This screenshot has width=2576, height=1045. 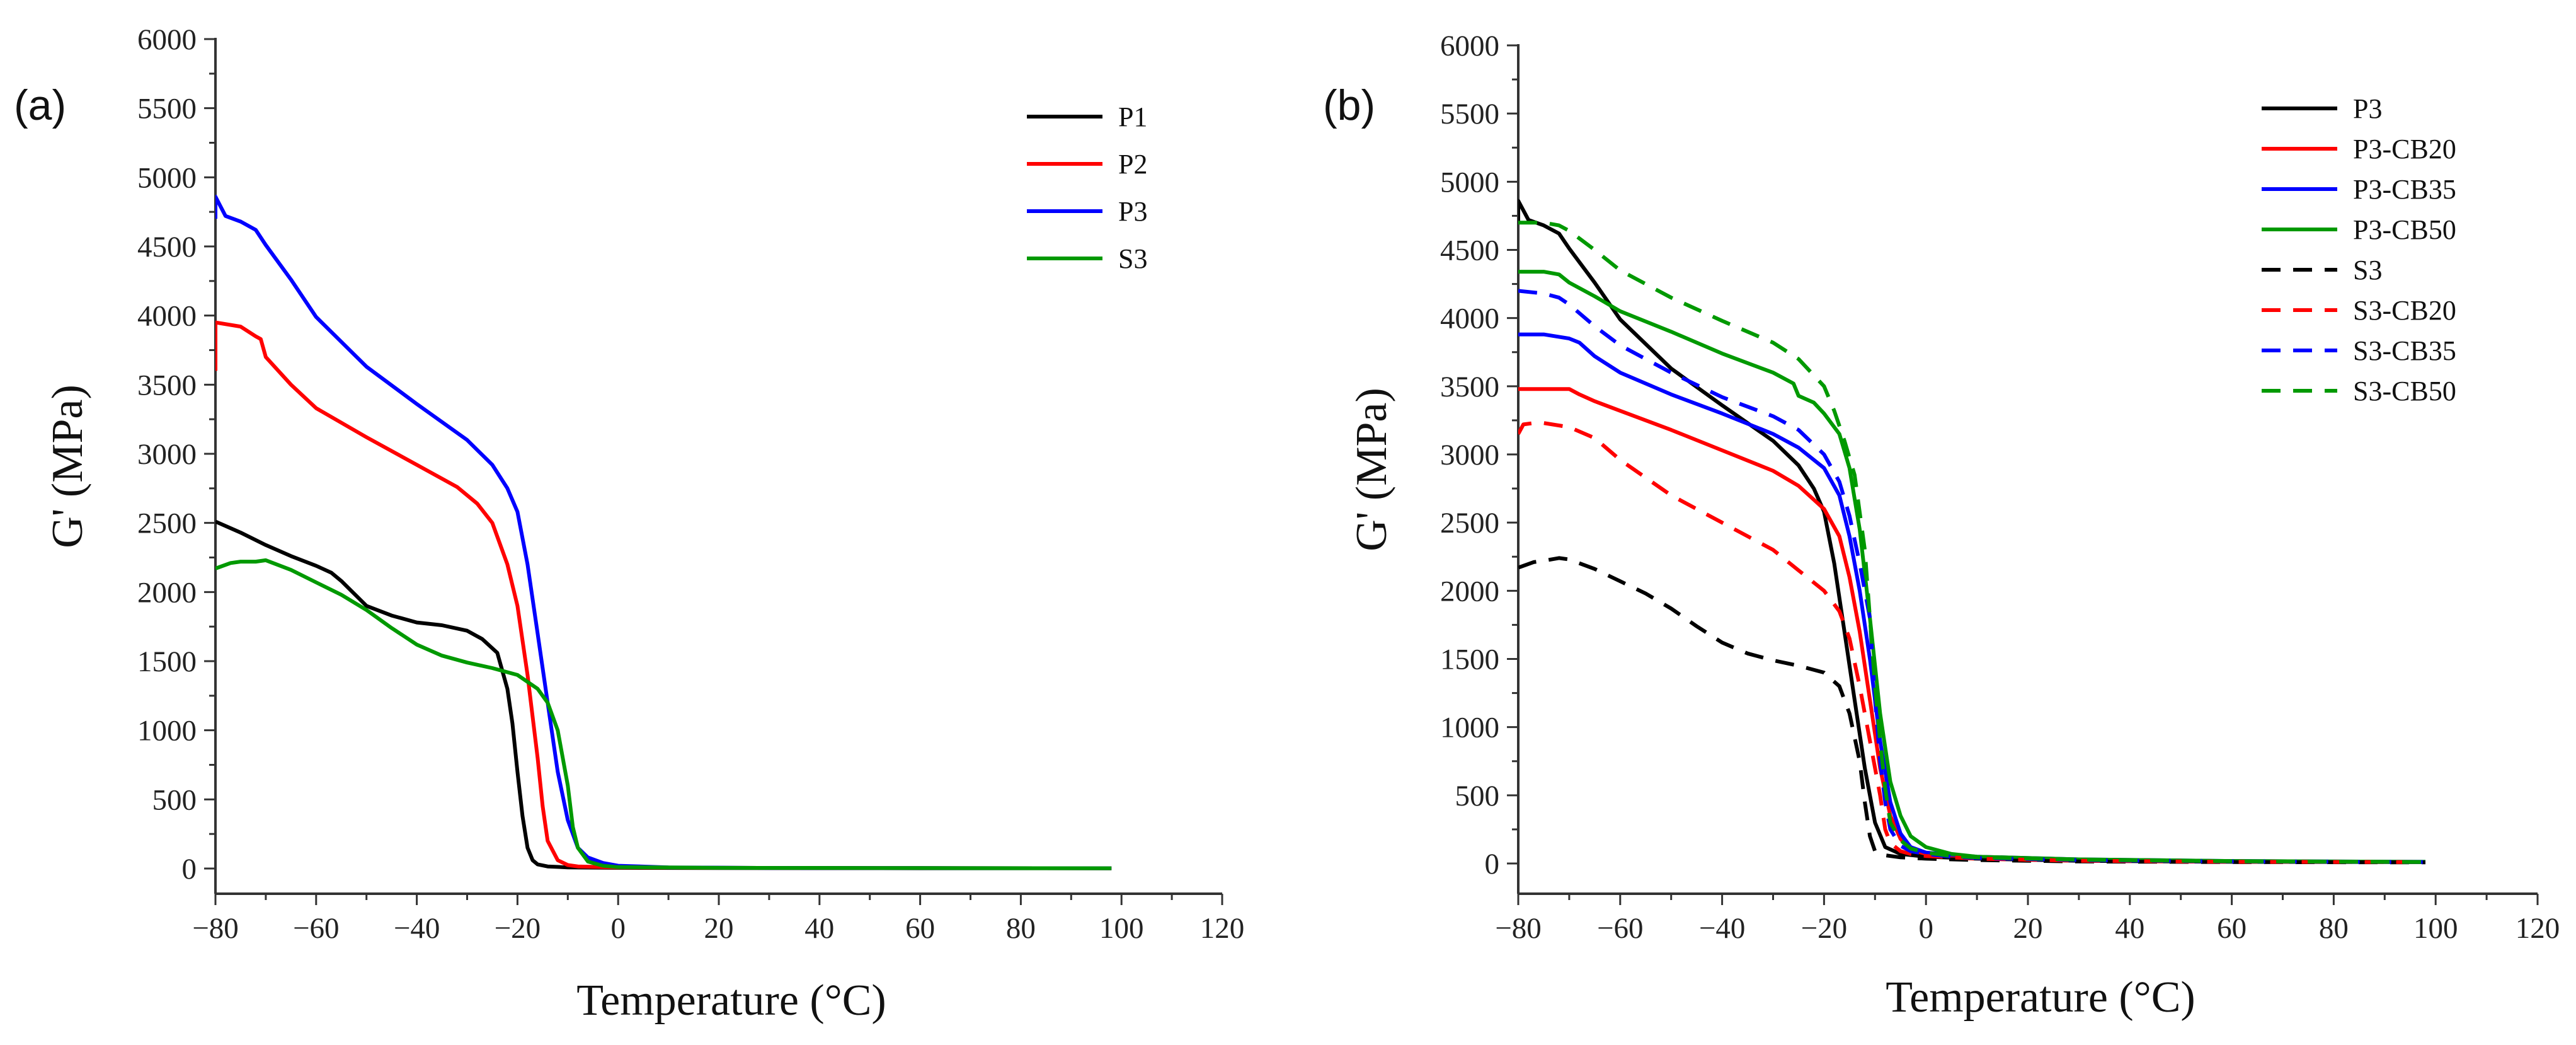 What do you see at coordinates (2404, 149) in the screenshot?
I see `legend-label: P3-CB20` at bounding box center [2404, 149].